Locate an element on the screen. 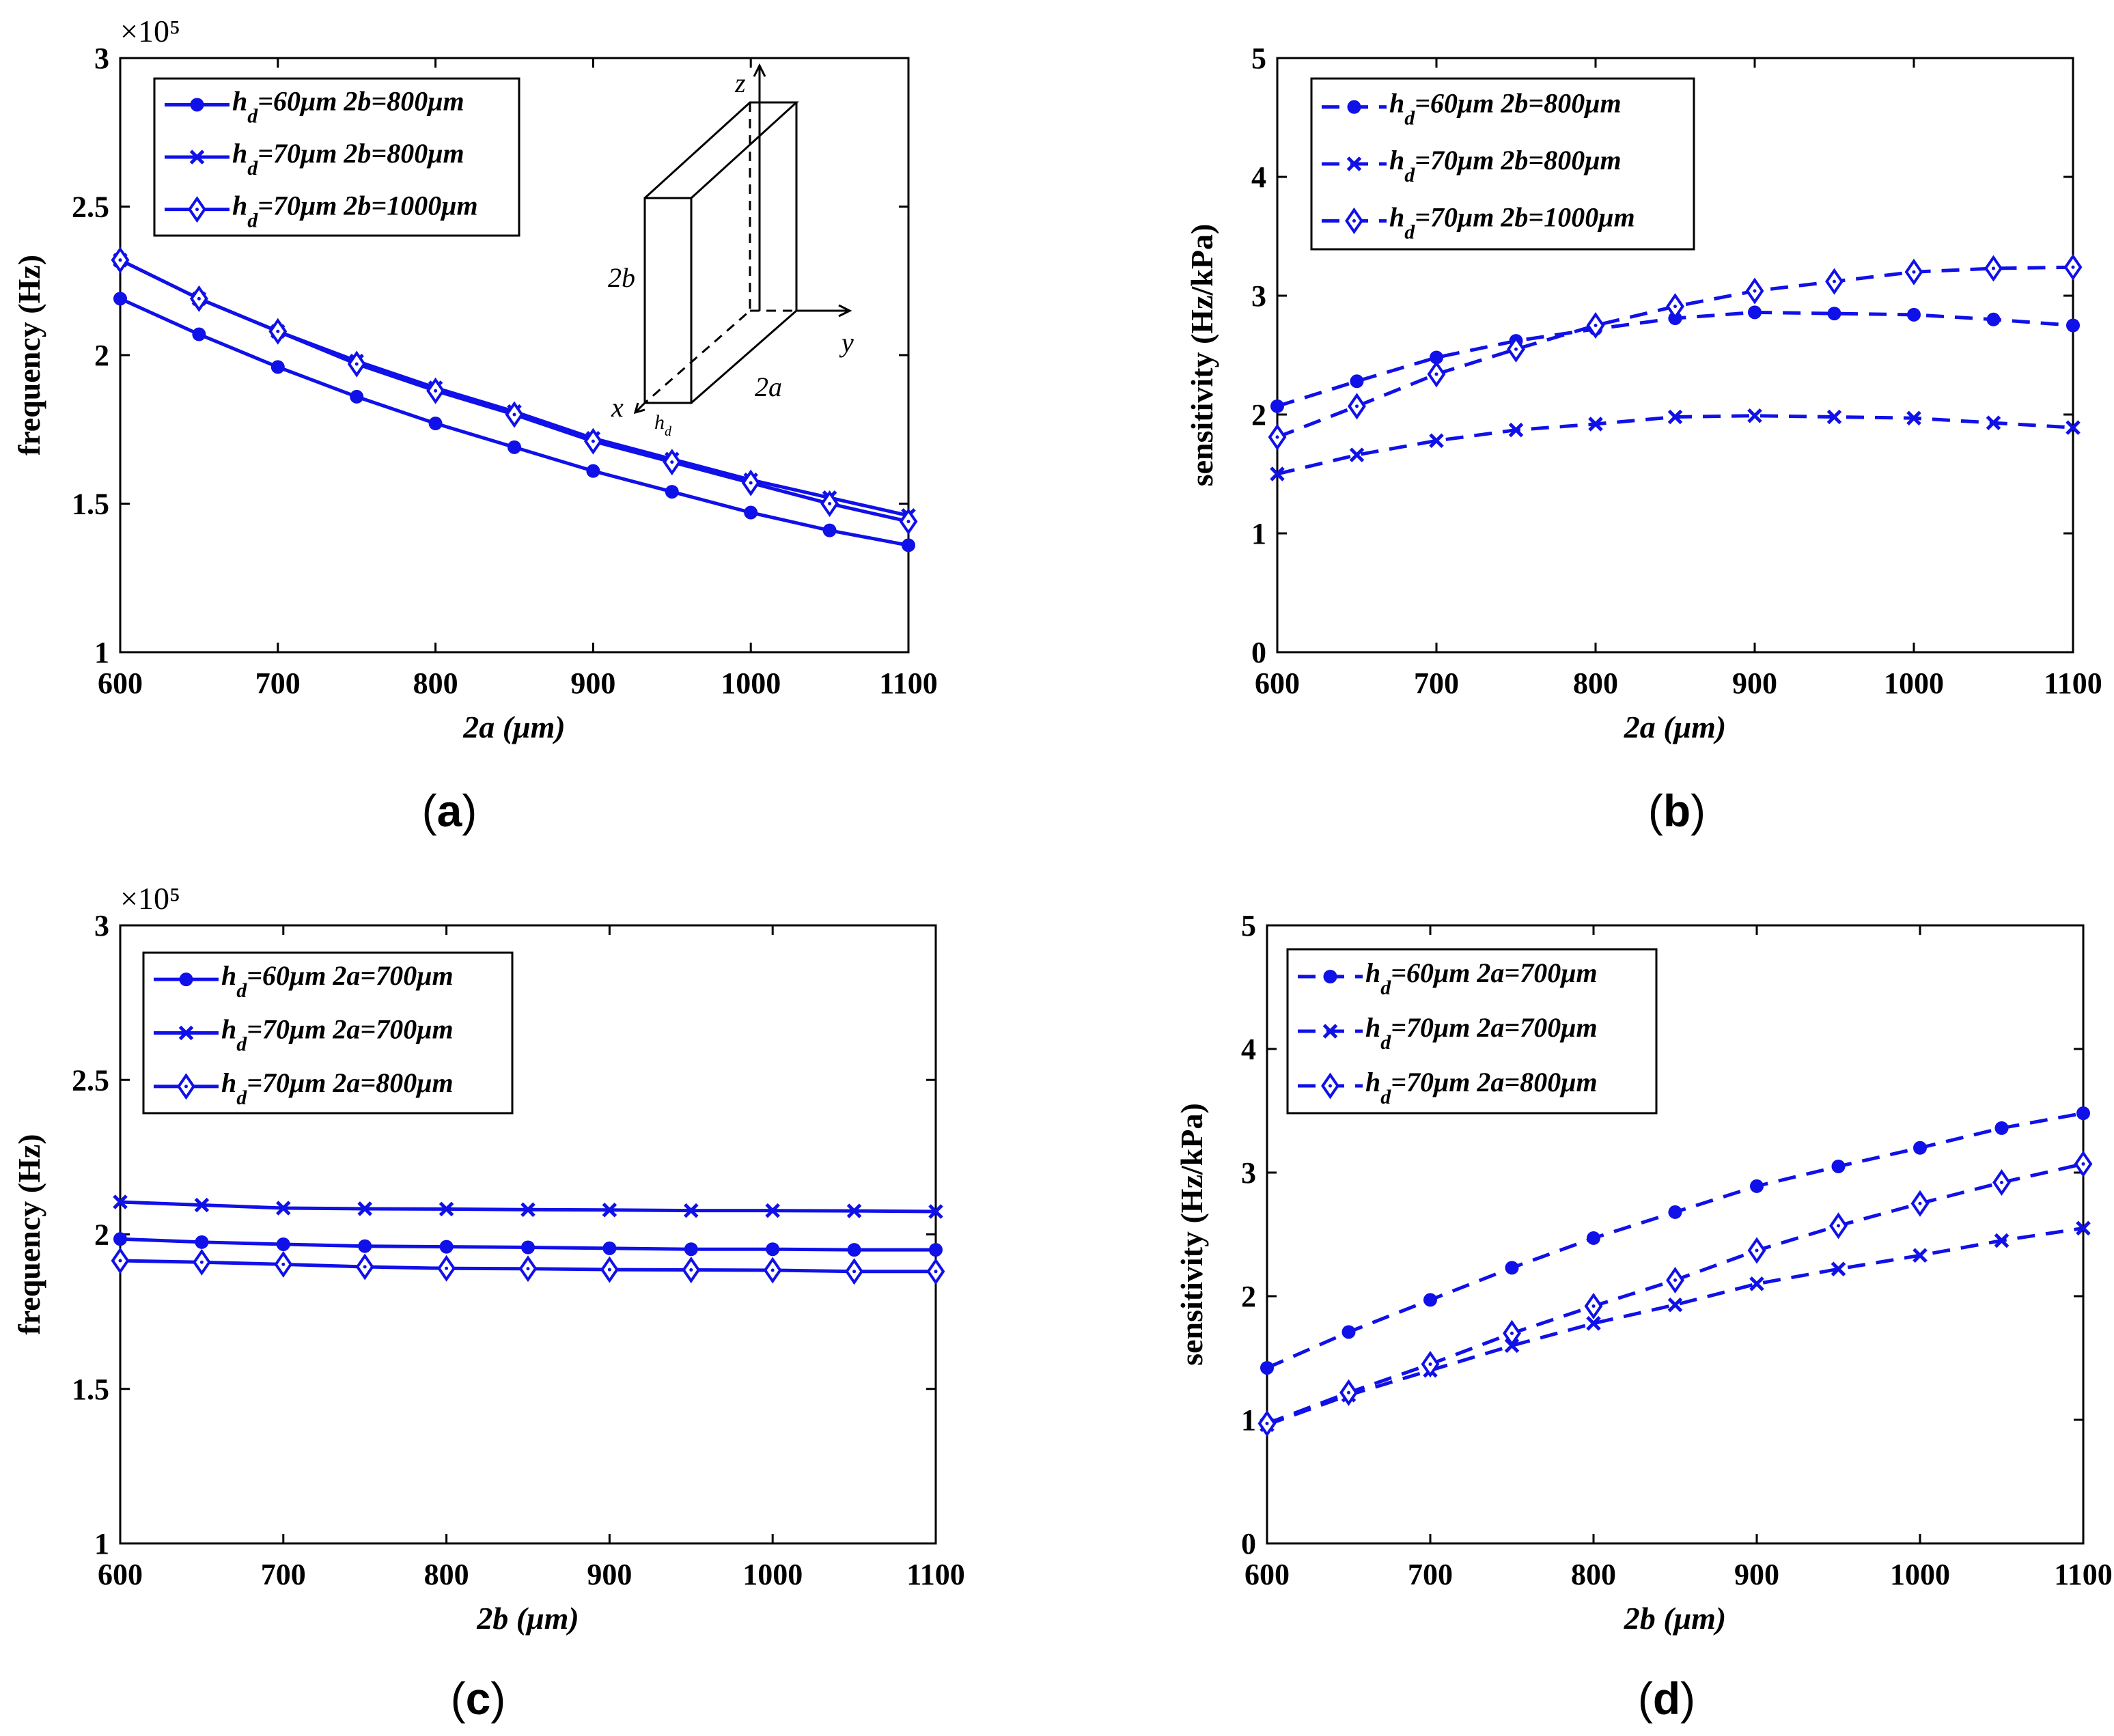 This screenshot has height=1736, width=2114. series-dot is located at coordinates (528, 1244).